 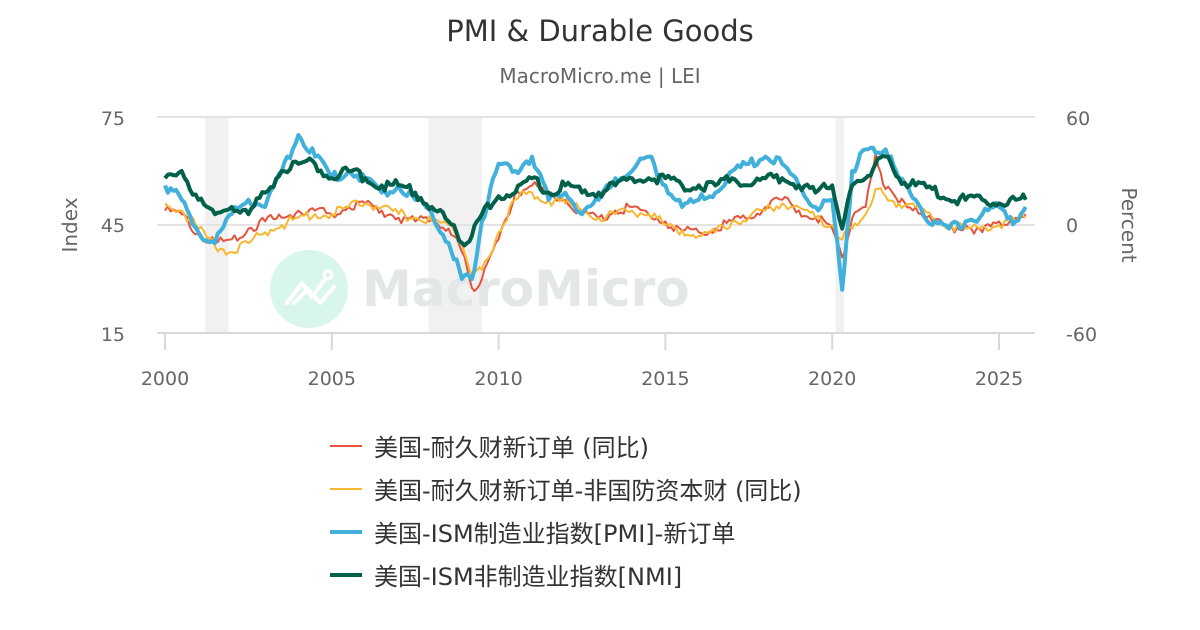 I want to click on legend-label: 美国-ISM制造业指数[PMI]-新订单, so click(x=555, y=534).